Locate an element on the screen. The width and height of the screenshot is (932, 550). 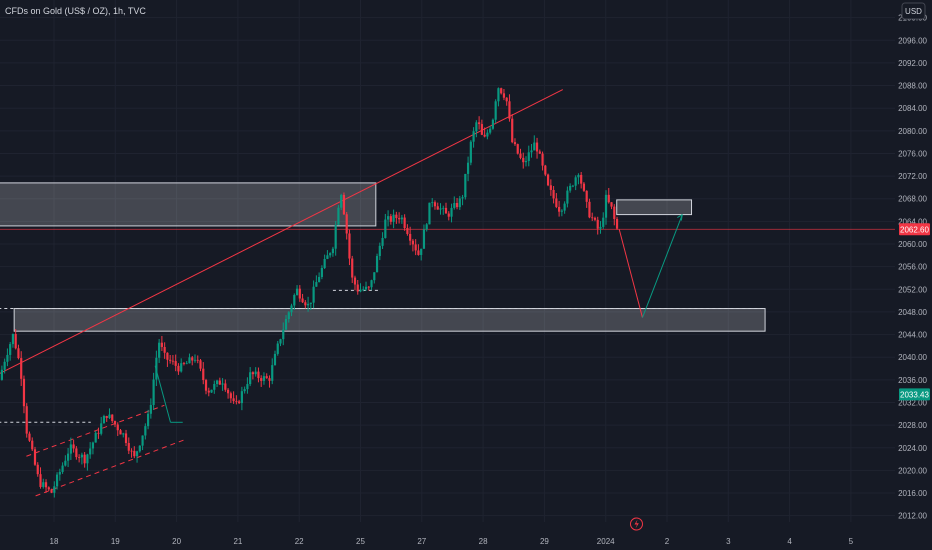
y-tick-label: 2012.00 is located at coordinates (912, 516).